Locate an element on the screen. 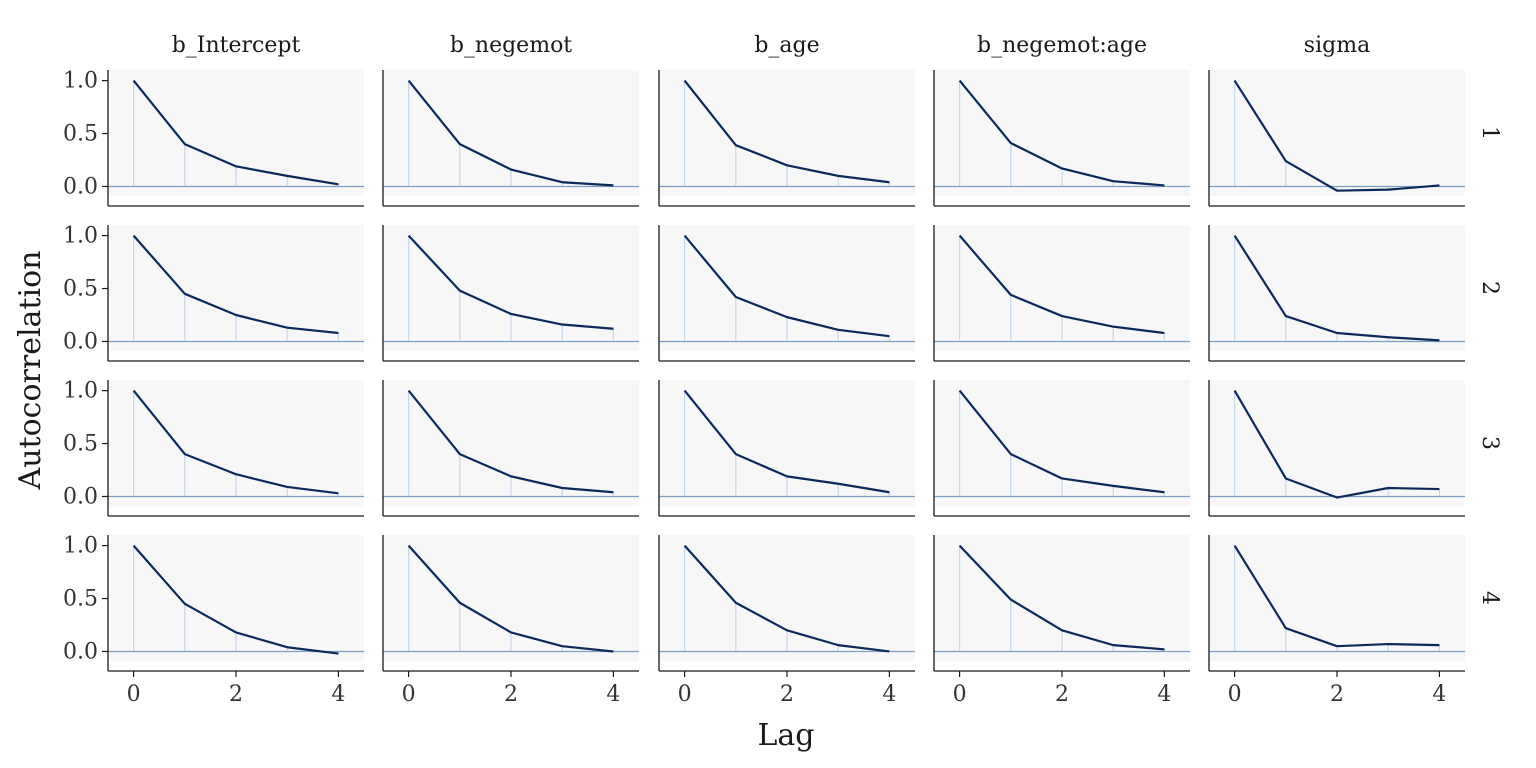 This screenshot has height=768, width=1536. facet-strip-column: b_negemot is located at coordinates (511, 45).